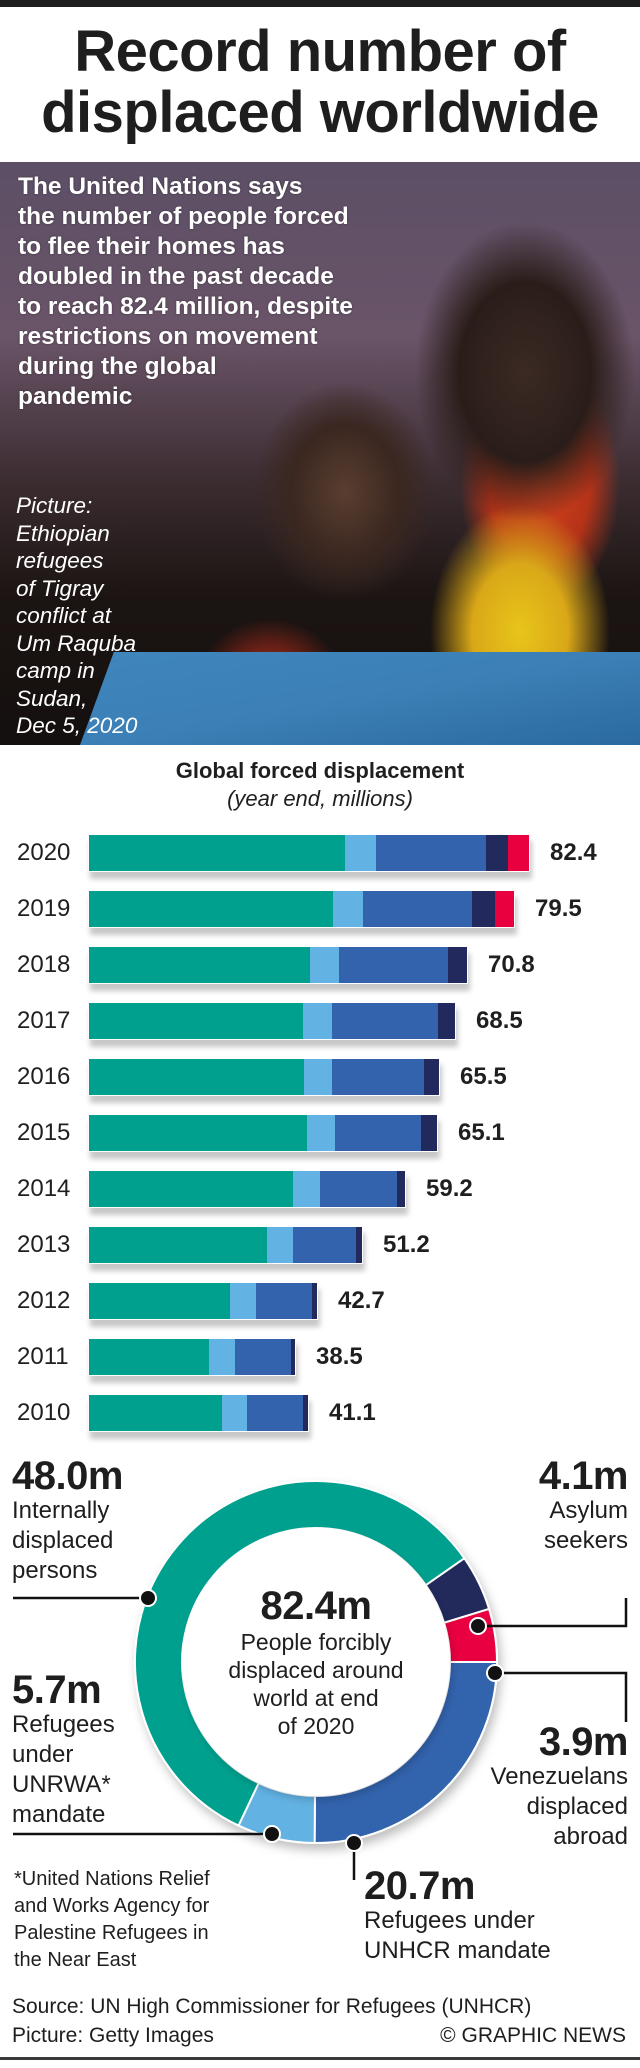  I want to click on page-title-line-1: Record number of, so click(320, 51).